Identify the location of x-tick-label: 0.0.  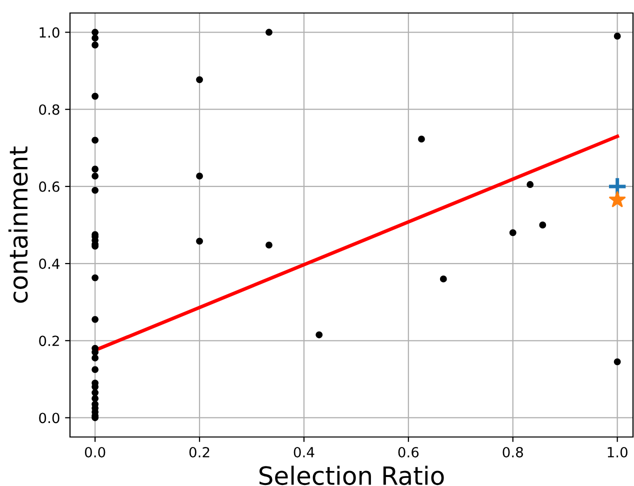
(95, 452).